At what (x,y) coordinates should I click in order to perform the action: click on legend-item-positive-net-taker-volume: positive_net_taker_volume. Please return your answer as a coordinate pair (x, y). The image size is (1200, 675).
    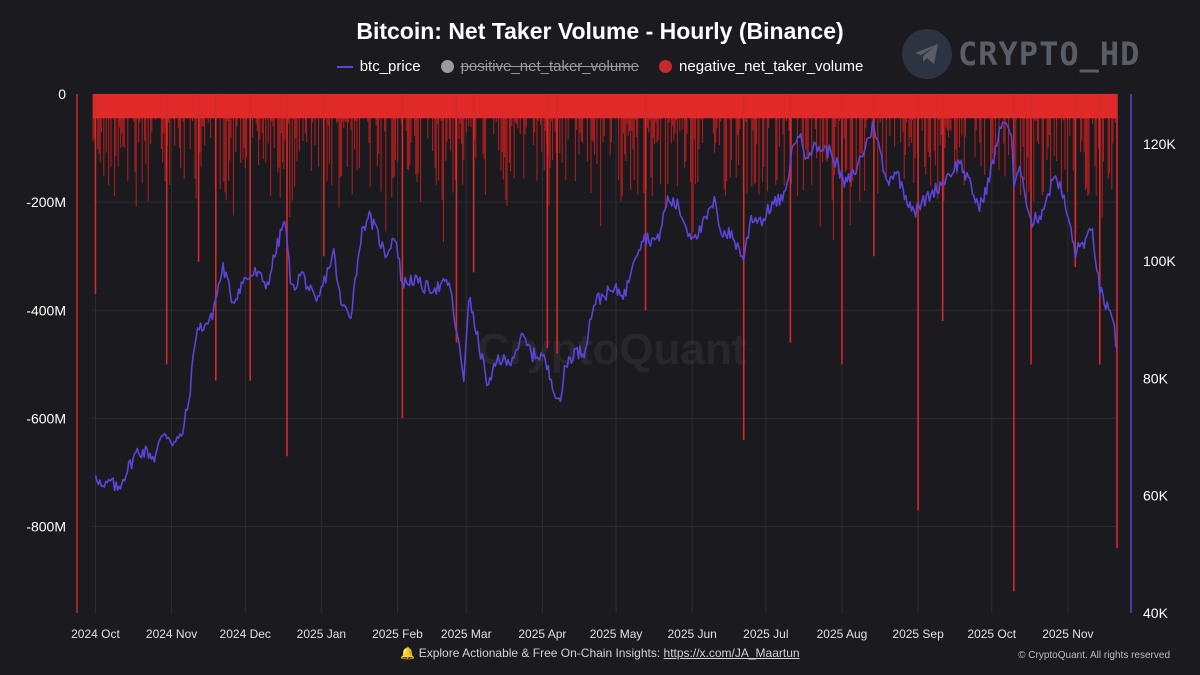
    Looking at the image, I should click on (540, 66).